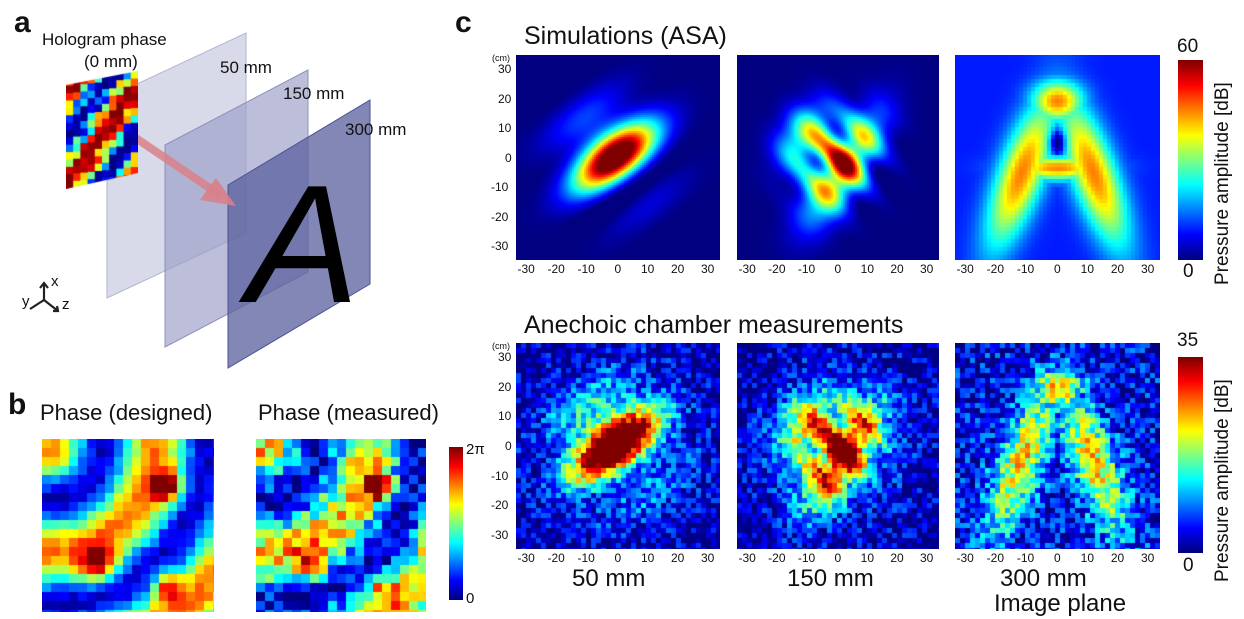  I want to click on axis-x-label: x, so click(55, 281).